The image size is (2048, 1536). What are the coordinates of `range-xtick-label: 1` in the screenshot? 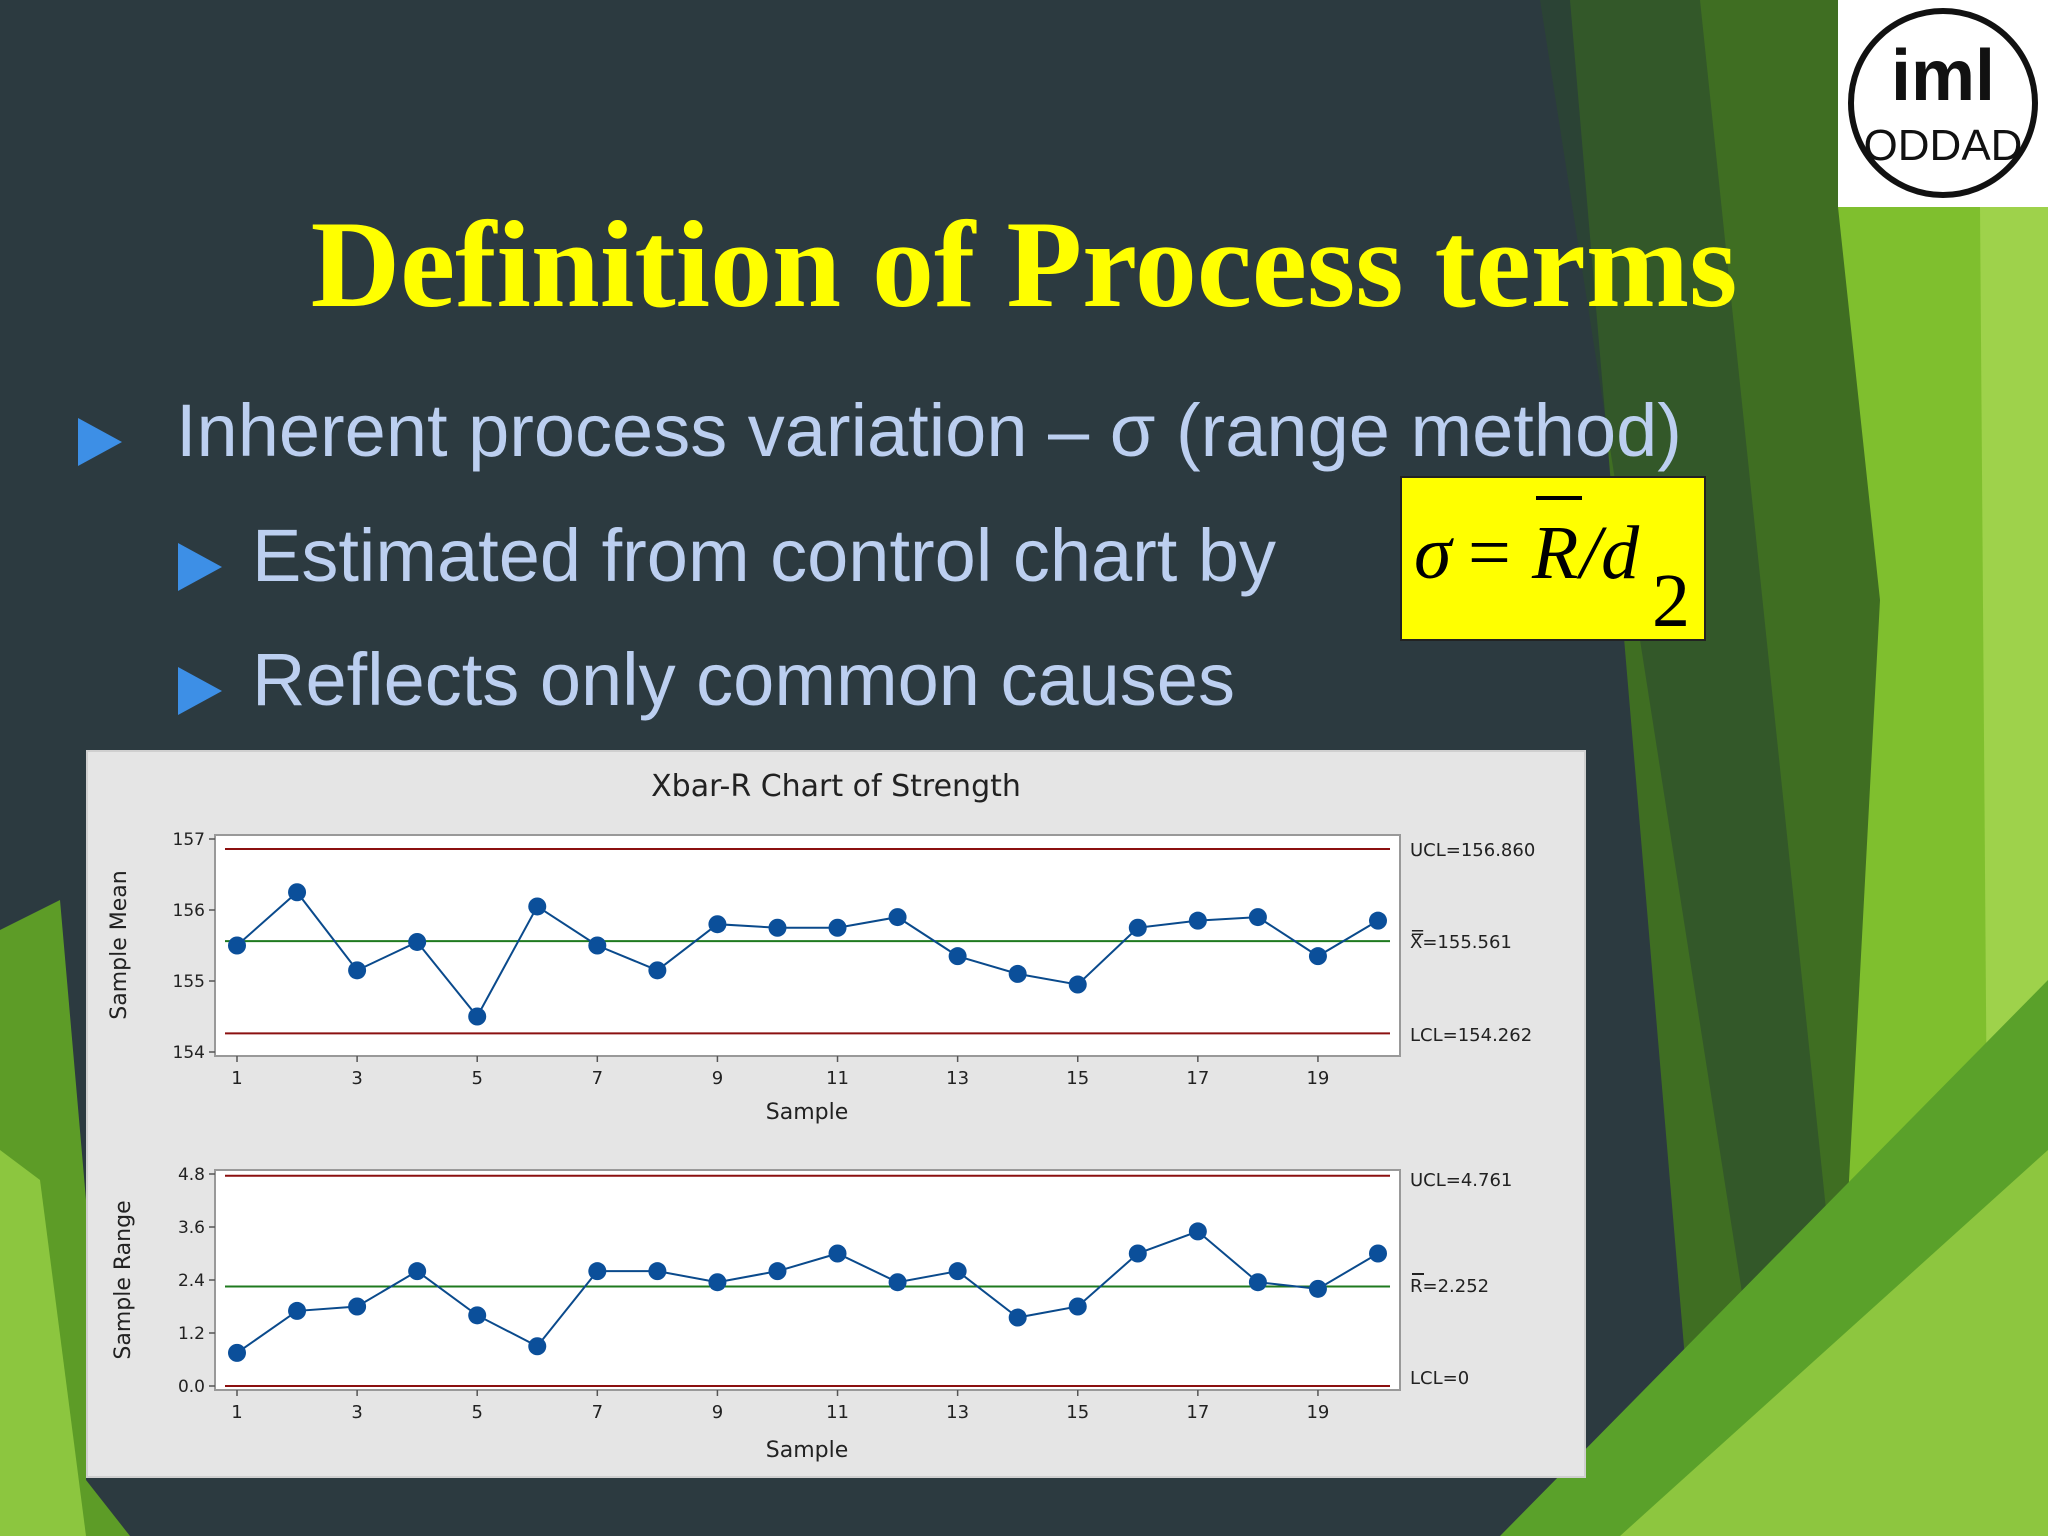 It's located at (236, 1412).